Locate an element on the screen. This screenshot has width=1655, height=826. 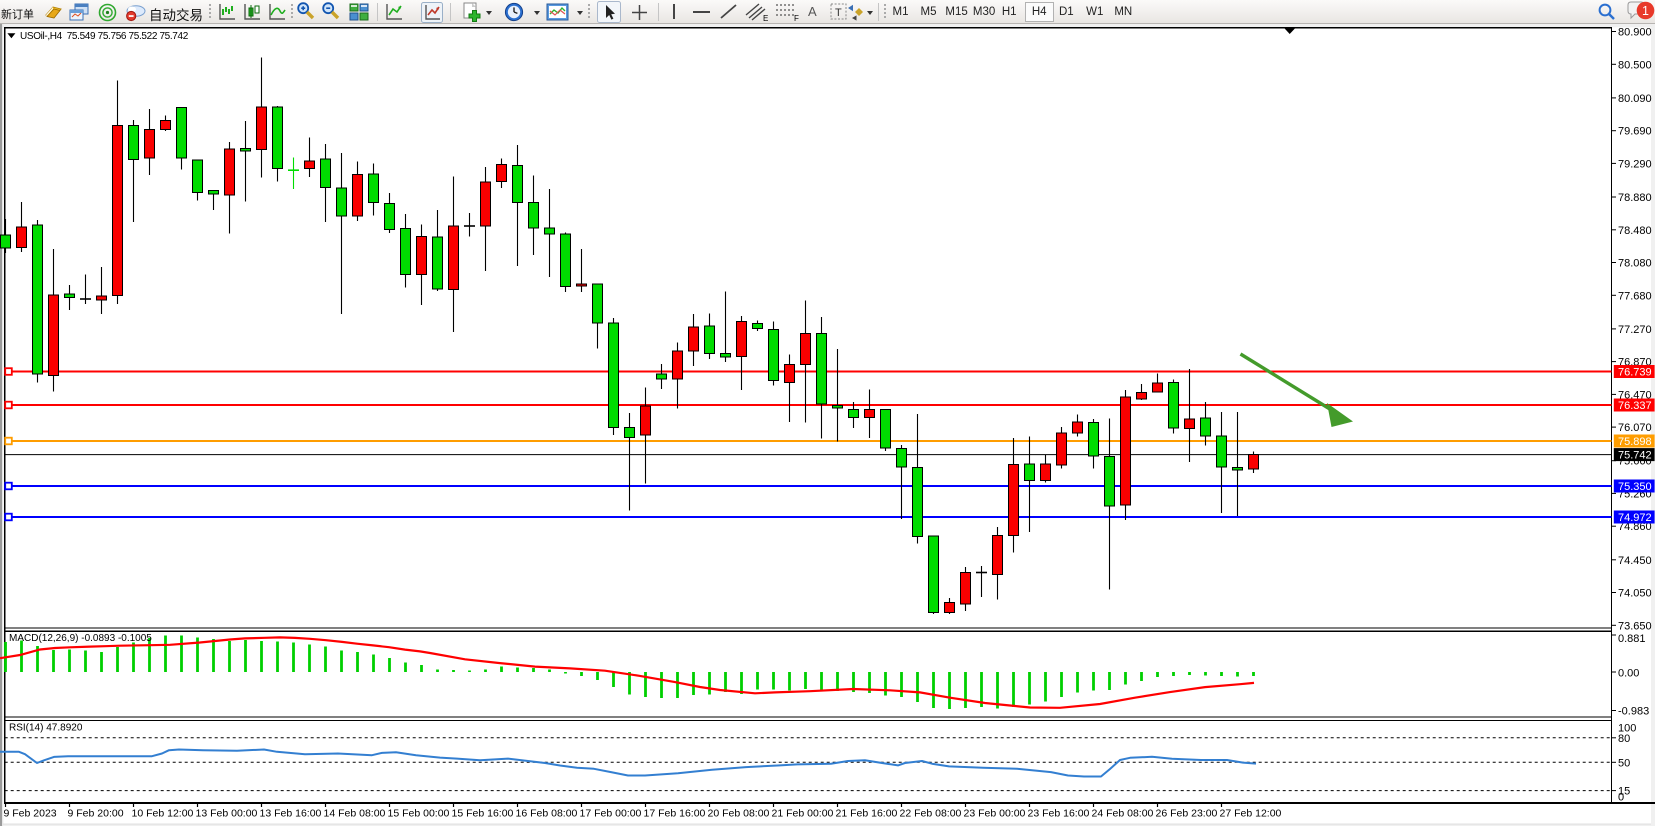
svg-text: 74.972 is located at coordinates (1635, 518).